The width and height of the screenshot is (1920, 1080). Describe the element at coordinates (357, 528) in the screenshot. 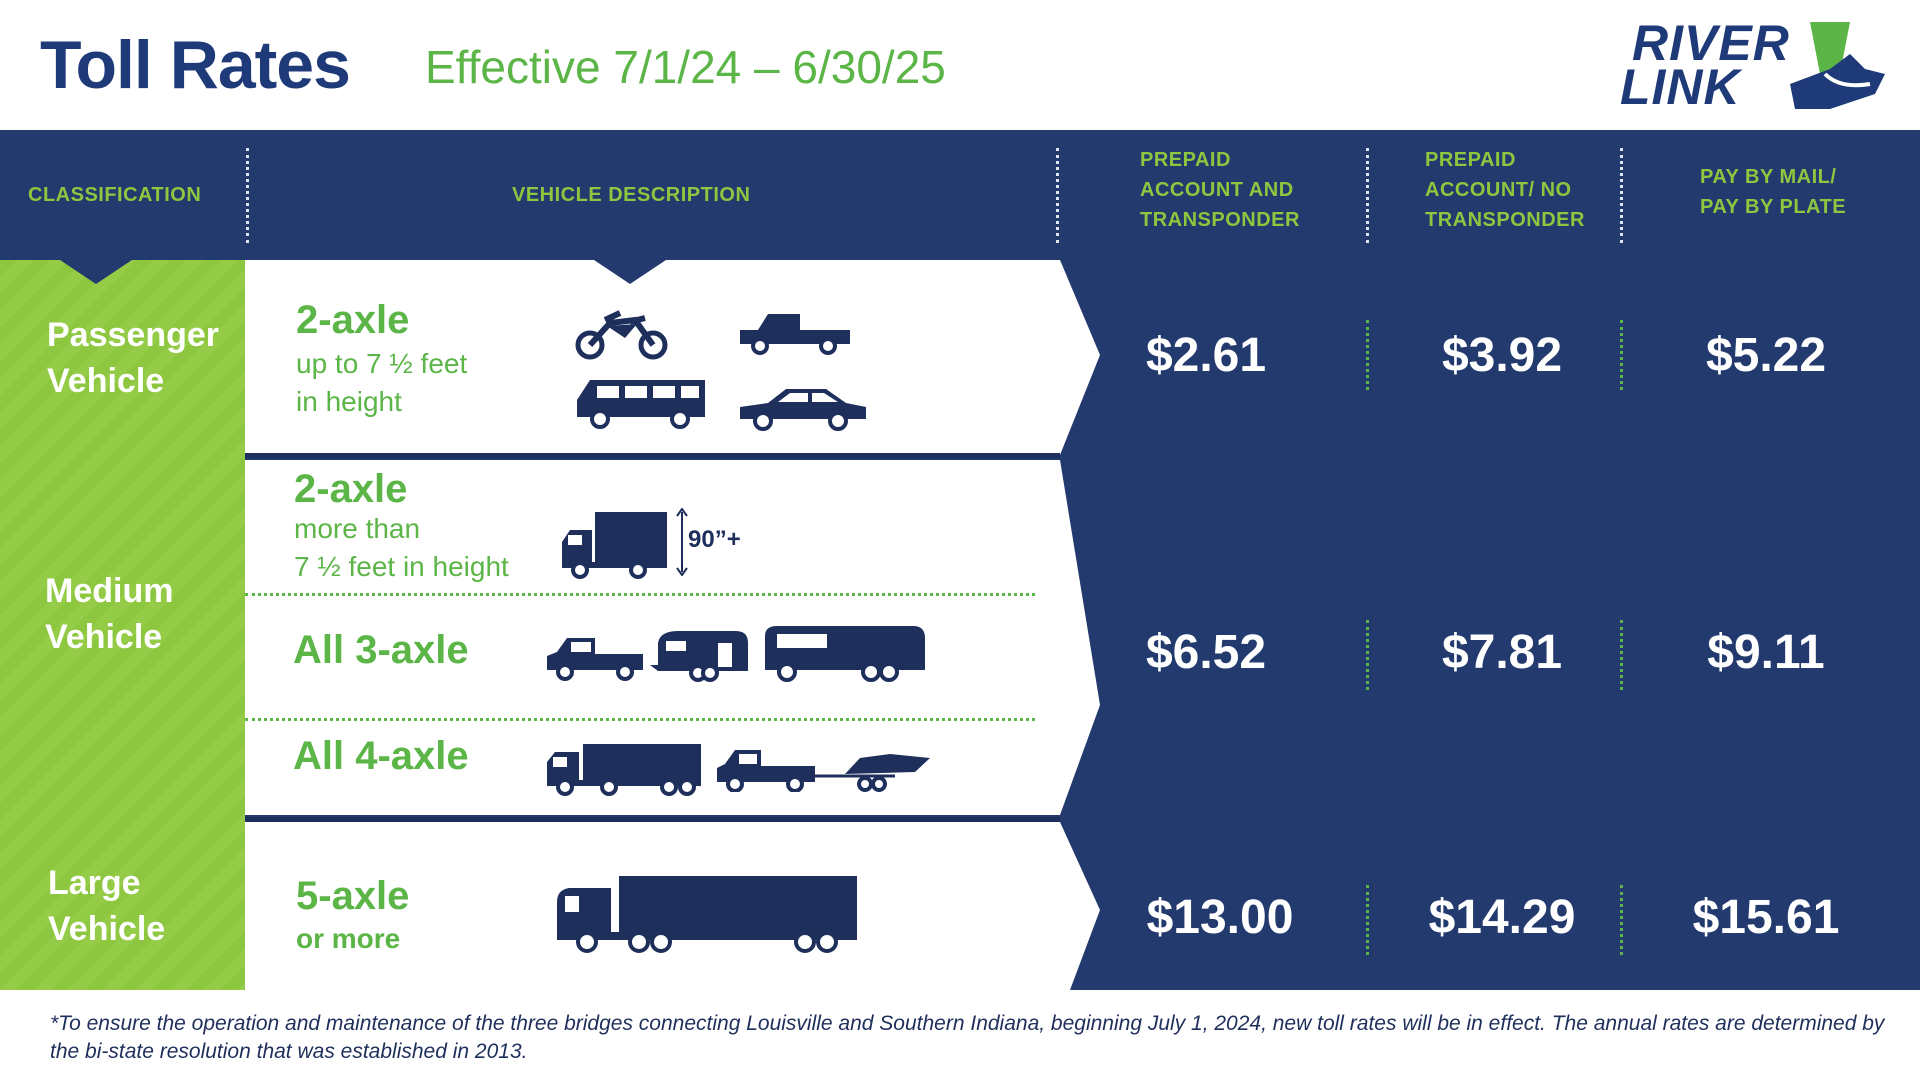

I see `desc-line: more than` at that location.